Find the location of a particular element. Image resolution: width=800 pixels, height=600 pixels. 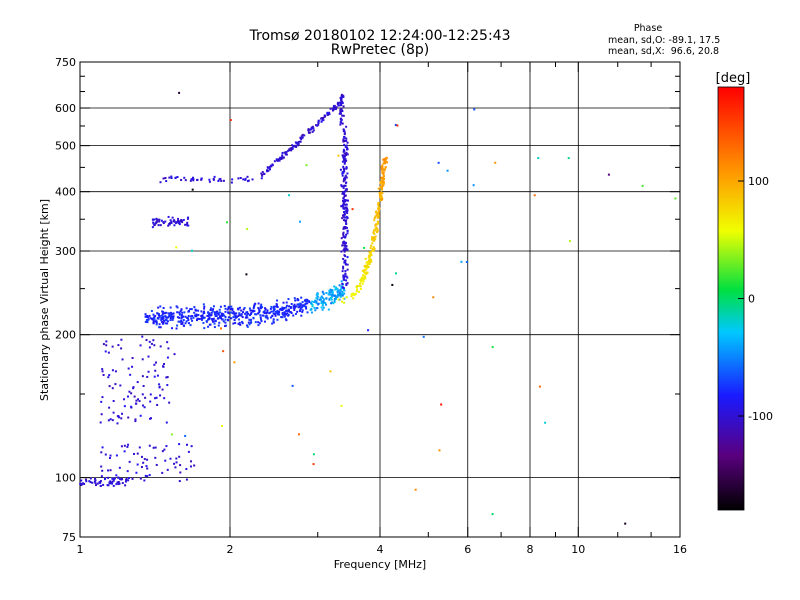

colorbar-tick-label: 100 is located at coordinates (758, 181).